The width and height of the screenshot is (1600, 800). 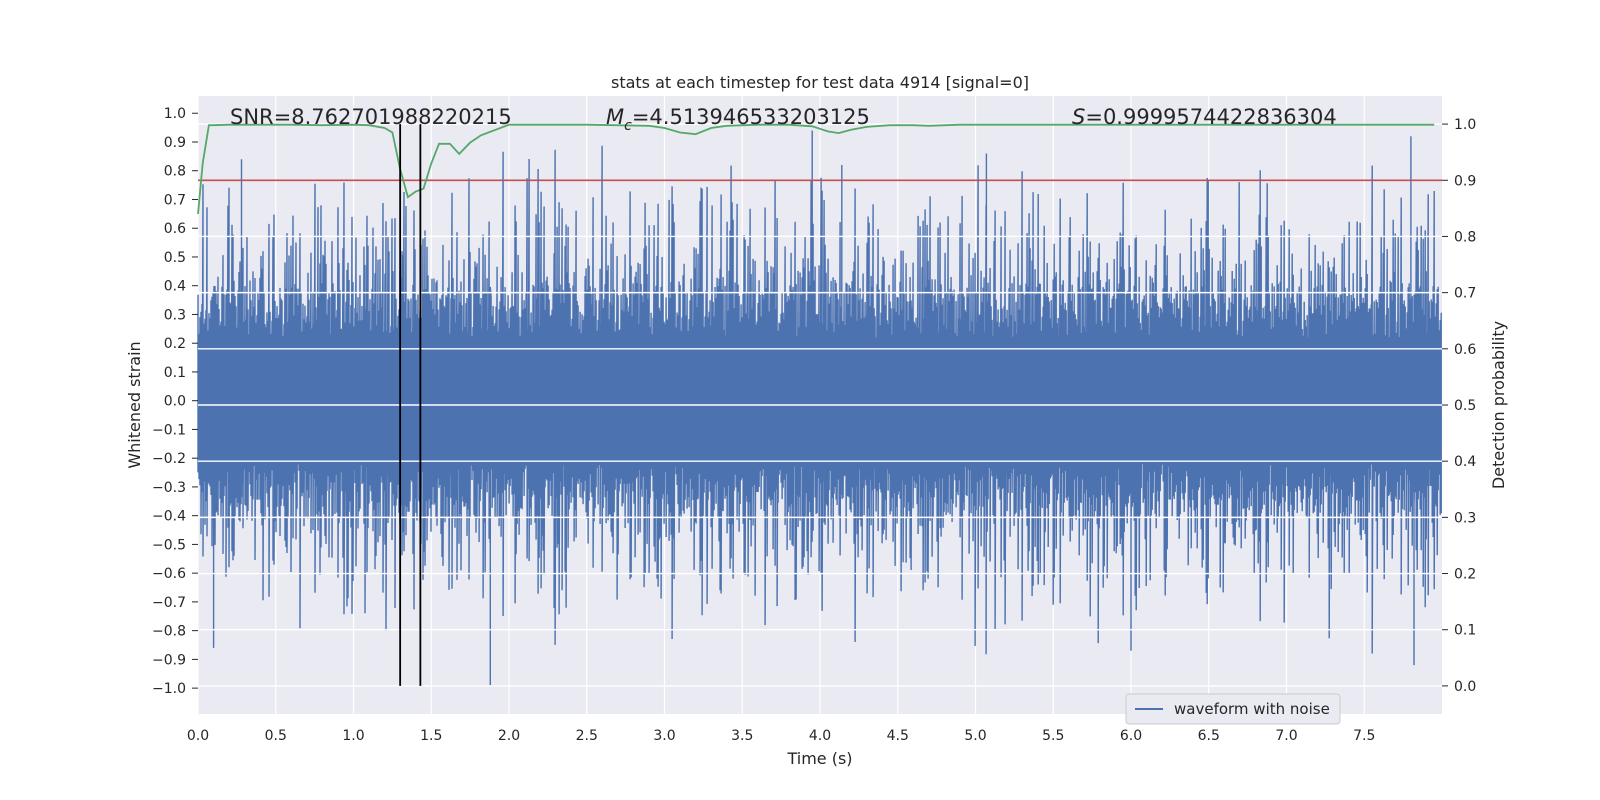 What do you see at coordinates (198, 736) in the screenshot?
I see `x-tick-label: 0.0` at bounding box center [198, 736].